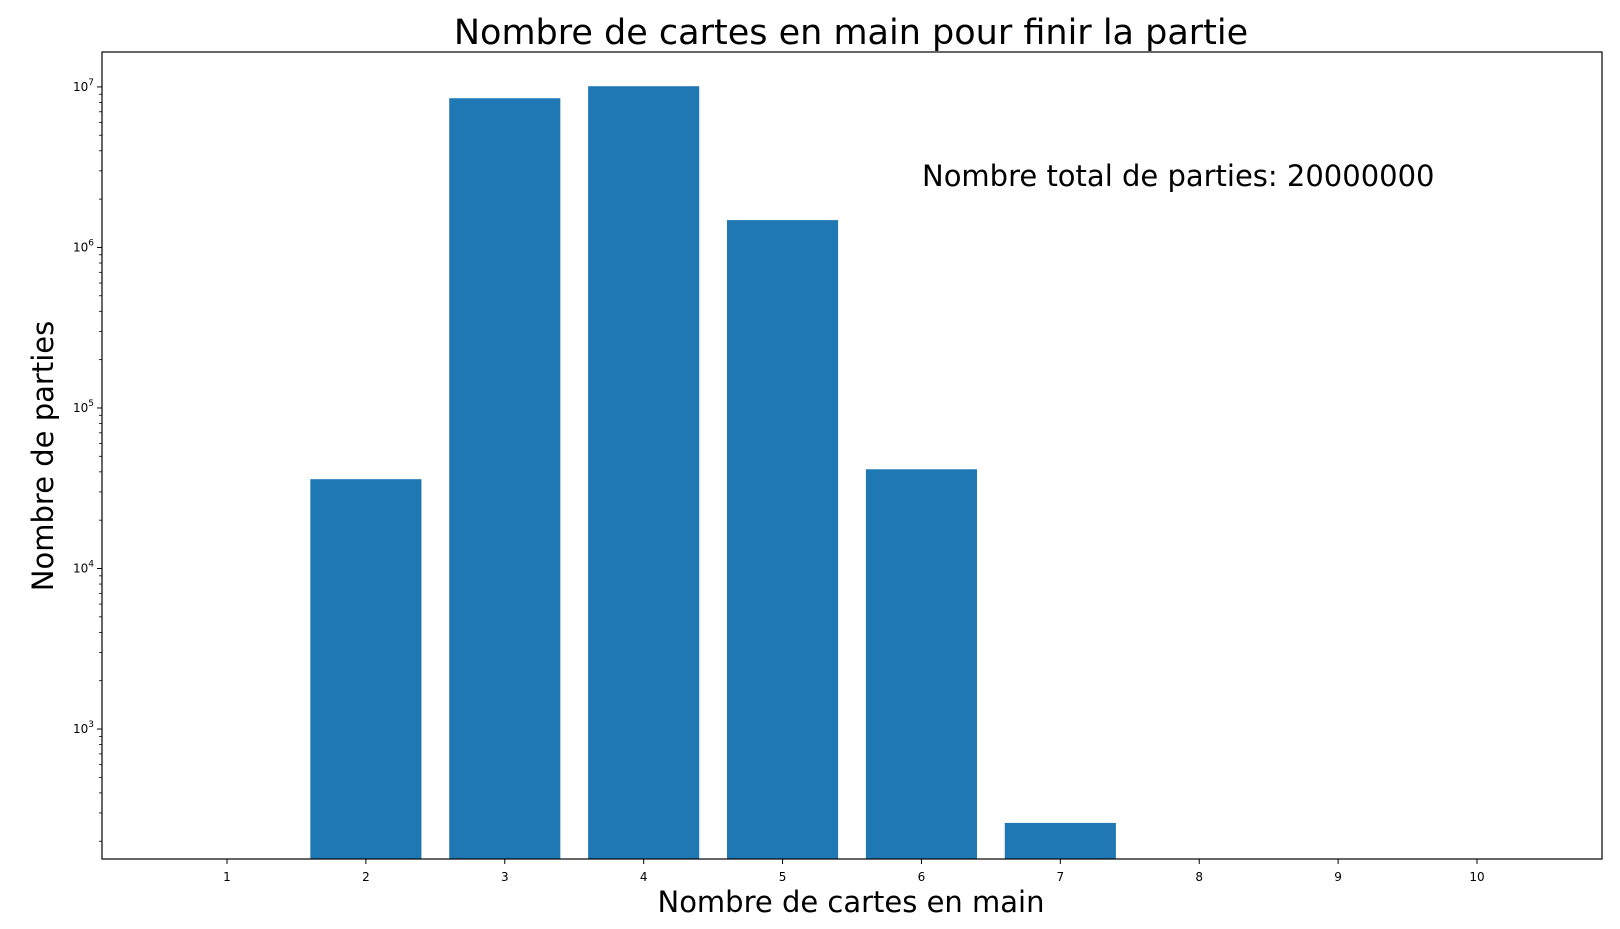 This screenshot has height=929, width=1620. What do you see at coordinates (783, 877) in the screenshot?
I see `x-tick-label-5: 5` at bounding box center [783, 877].